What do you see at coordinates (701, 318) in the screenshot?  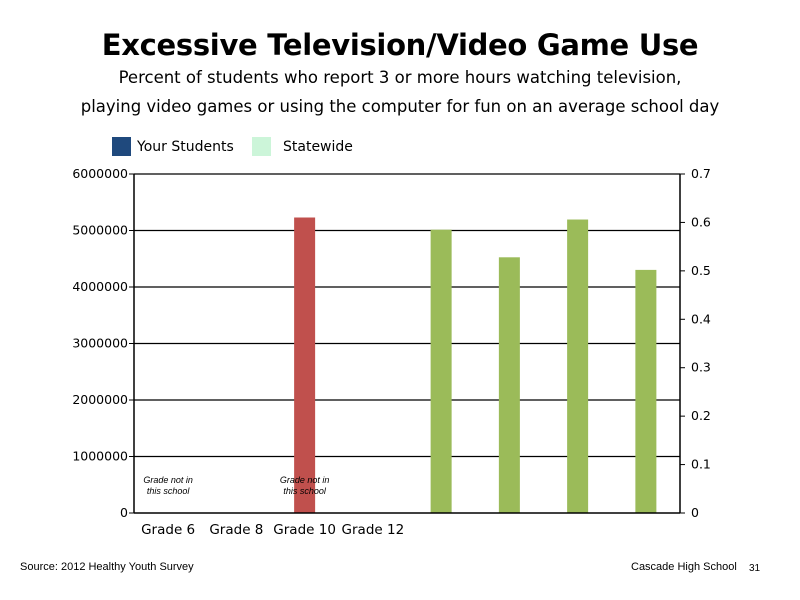 I see `right-axis-tick-label: 0.4` at bounding box center [701, 318].